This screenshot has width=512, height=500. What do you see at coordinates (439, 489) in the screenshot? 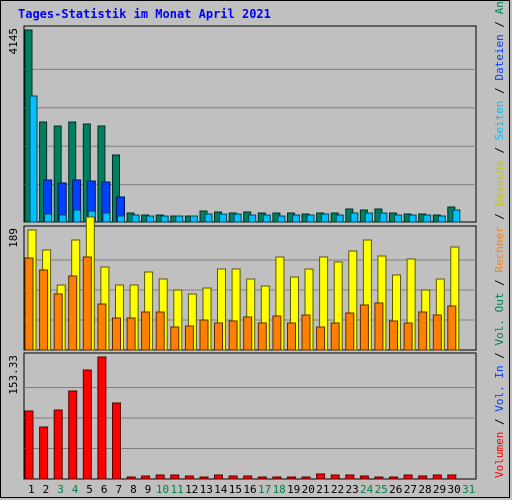
I see `x-tick-label-day-29: 29` at bounding box center [439, 489].